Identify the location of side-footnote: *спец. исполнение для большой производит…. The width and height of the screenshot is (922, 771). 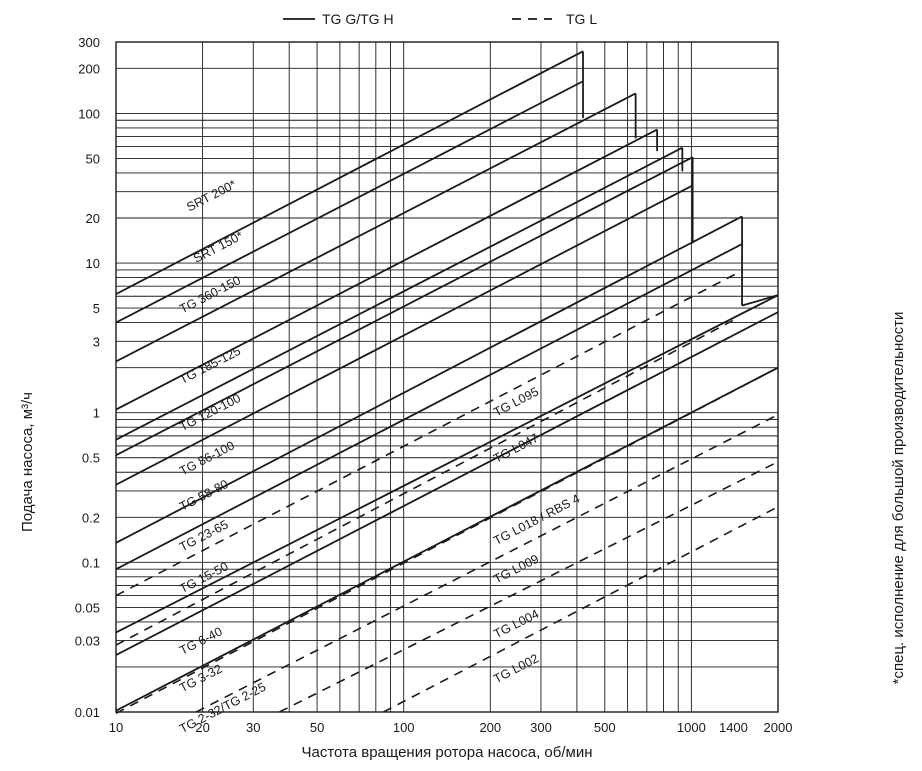
(898, 498).